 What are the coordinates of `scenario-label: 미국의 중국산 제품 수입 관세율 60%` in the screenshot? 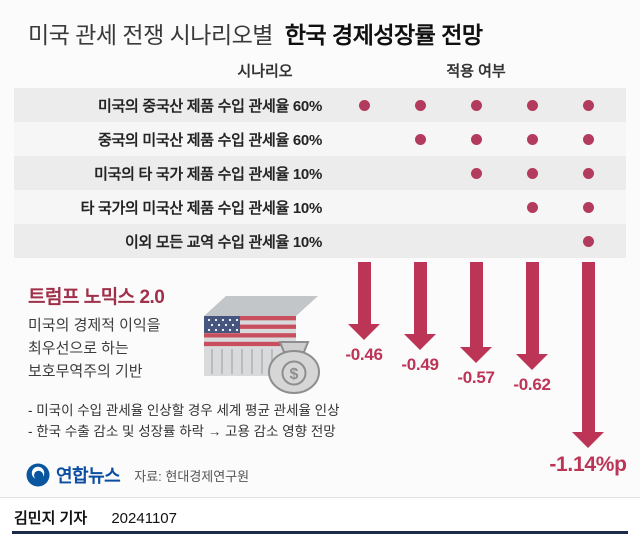 It's located at (210, 106).